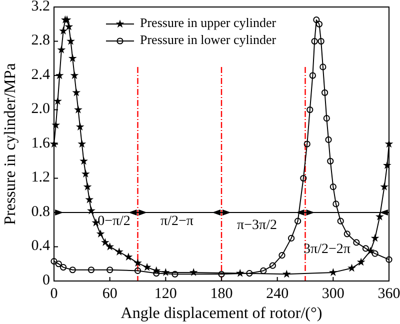  Describe the element at coordinates (277, 294) in the screenshot. I see `x-tick-label: 240` at that location.